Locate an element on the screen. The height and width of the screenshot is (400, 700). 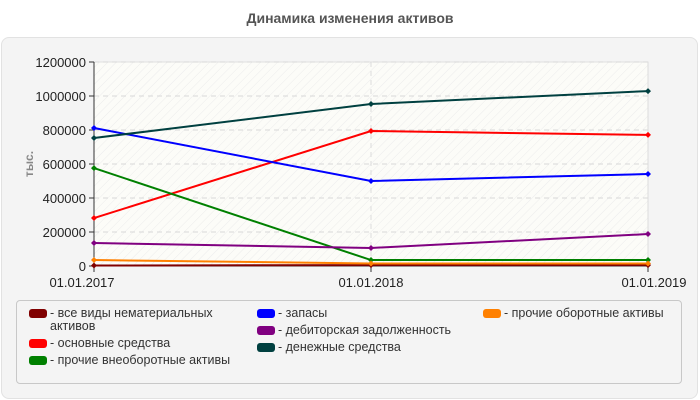
legend-column: - прочие оборотные активы is located at coordinates (583, 315).